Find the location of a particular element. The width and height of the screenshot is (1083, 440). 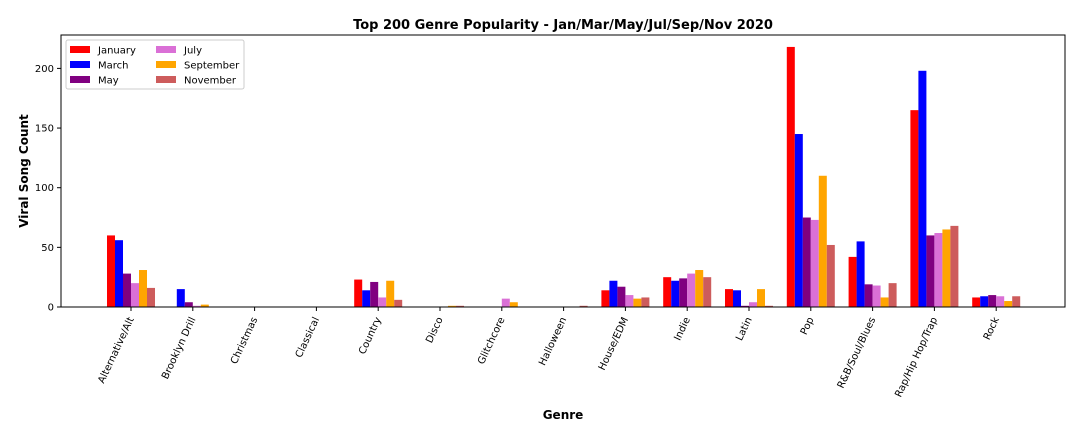

x-tick-label: Country is located at coordinates (370, 336).